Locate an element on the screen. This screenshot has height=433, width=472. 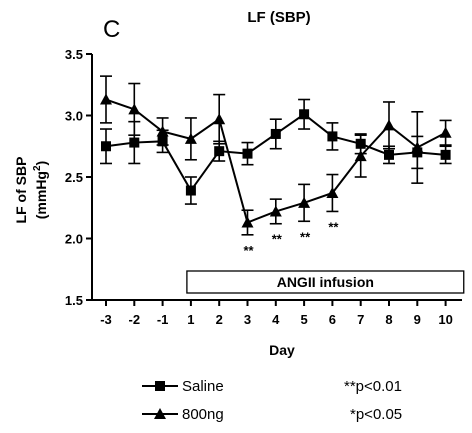
x-ticks: -3 -2 -1 1 2 3 4 5 6 7 8 9 10 is located at coordinates (276, 313).